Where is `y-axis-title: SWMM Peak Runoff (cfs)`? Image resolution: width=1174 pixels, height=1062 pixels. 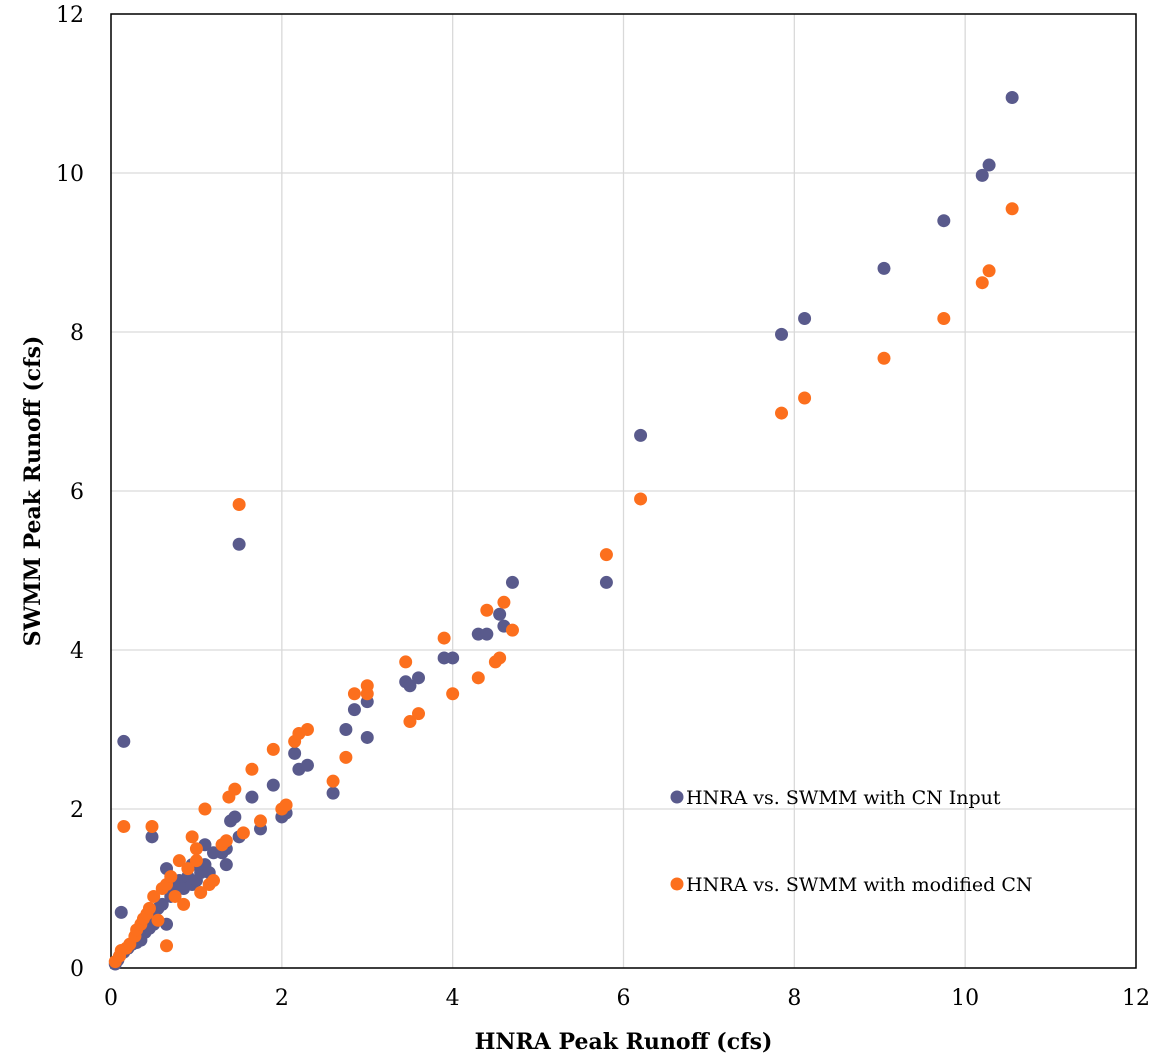 y-axis-title: SWMM Peak Runoff (cfs) is located at coordinates (33, 491).